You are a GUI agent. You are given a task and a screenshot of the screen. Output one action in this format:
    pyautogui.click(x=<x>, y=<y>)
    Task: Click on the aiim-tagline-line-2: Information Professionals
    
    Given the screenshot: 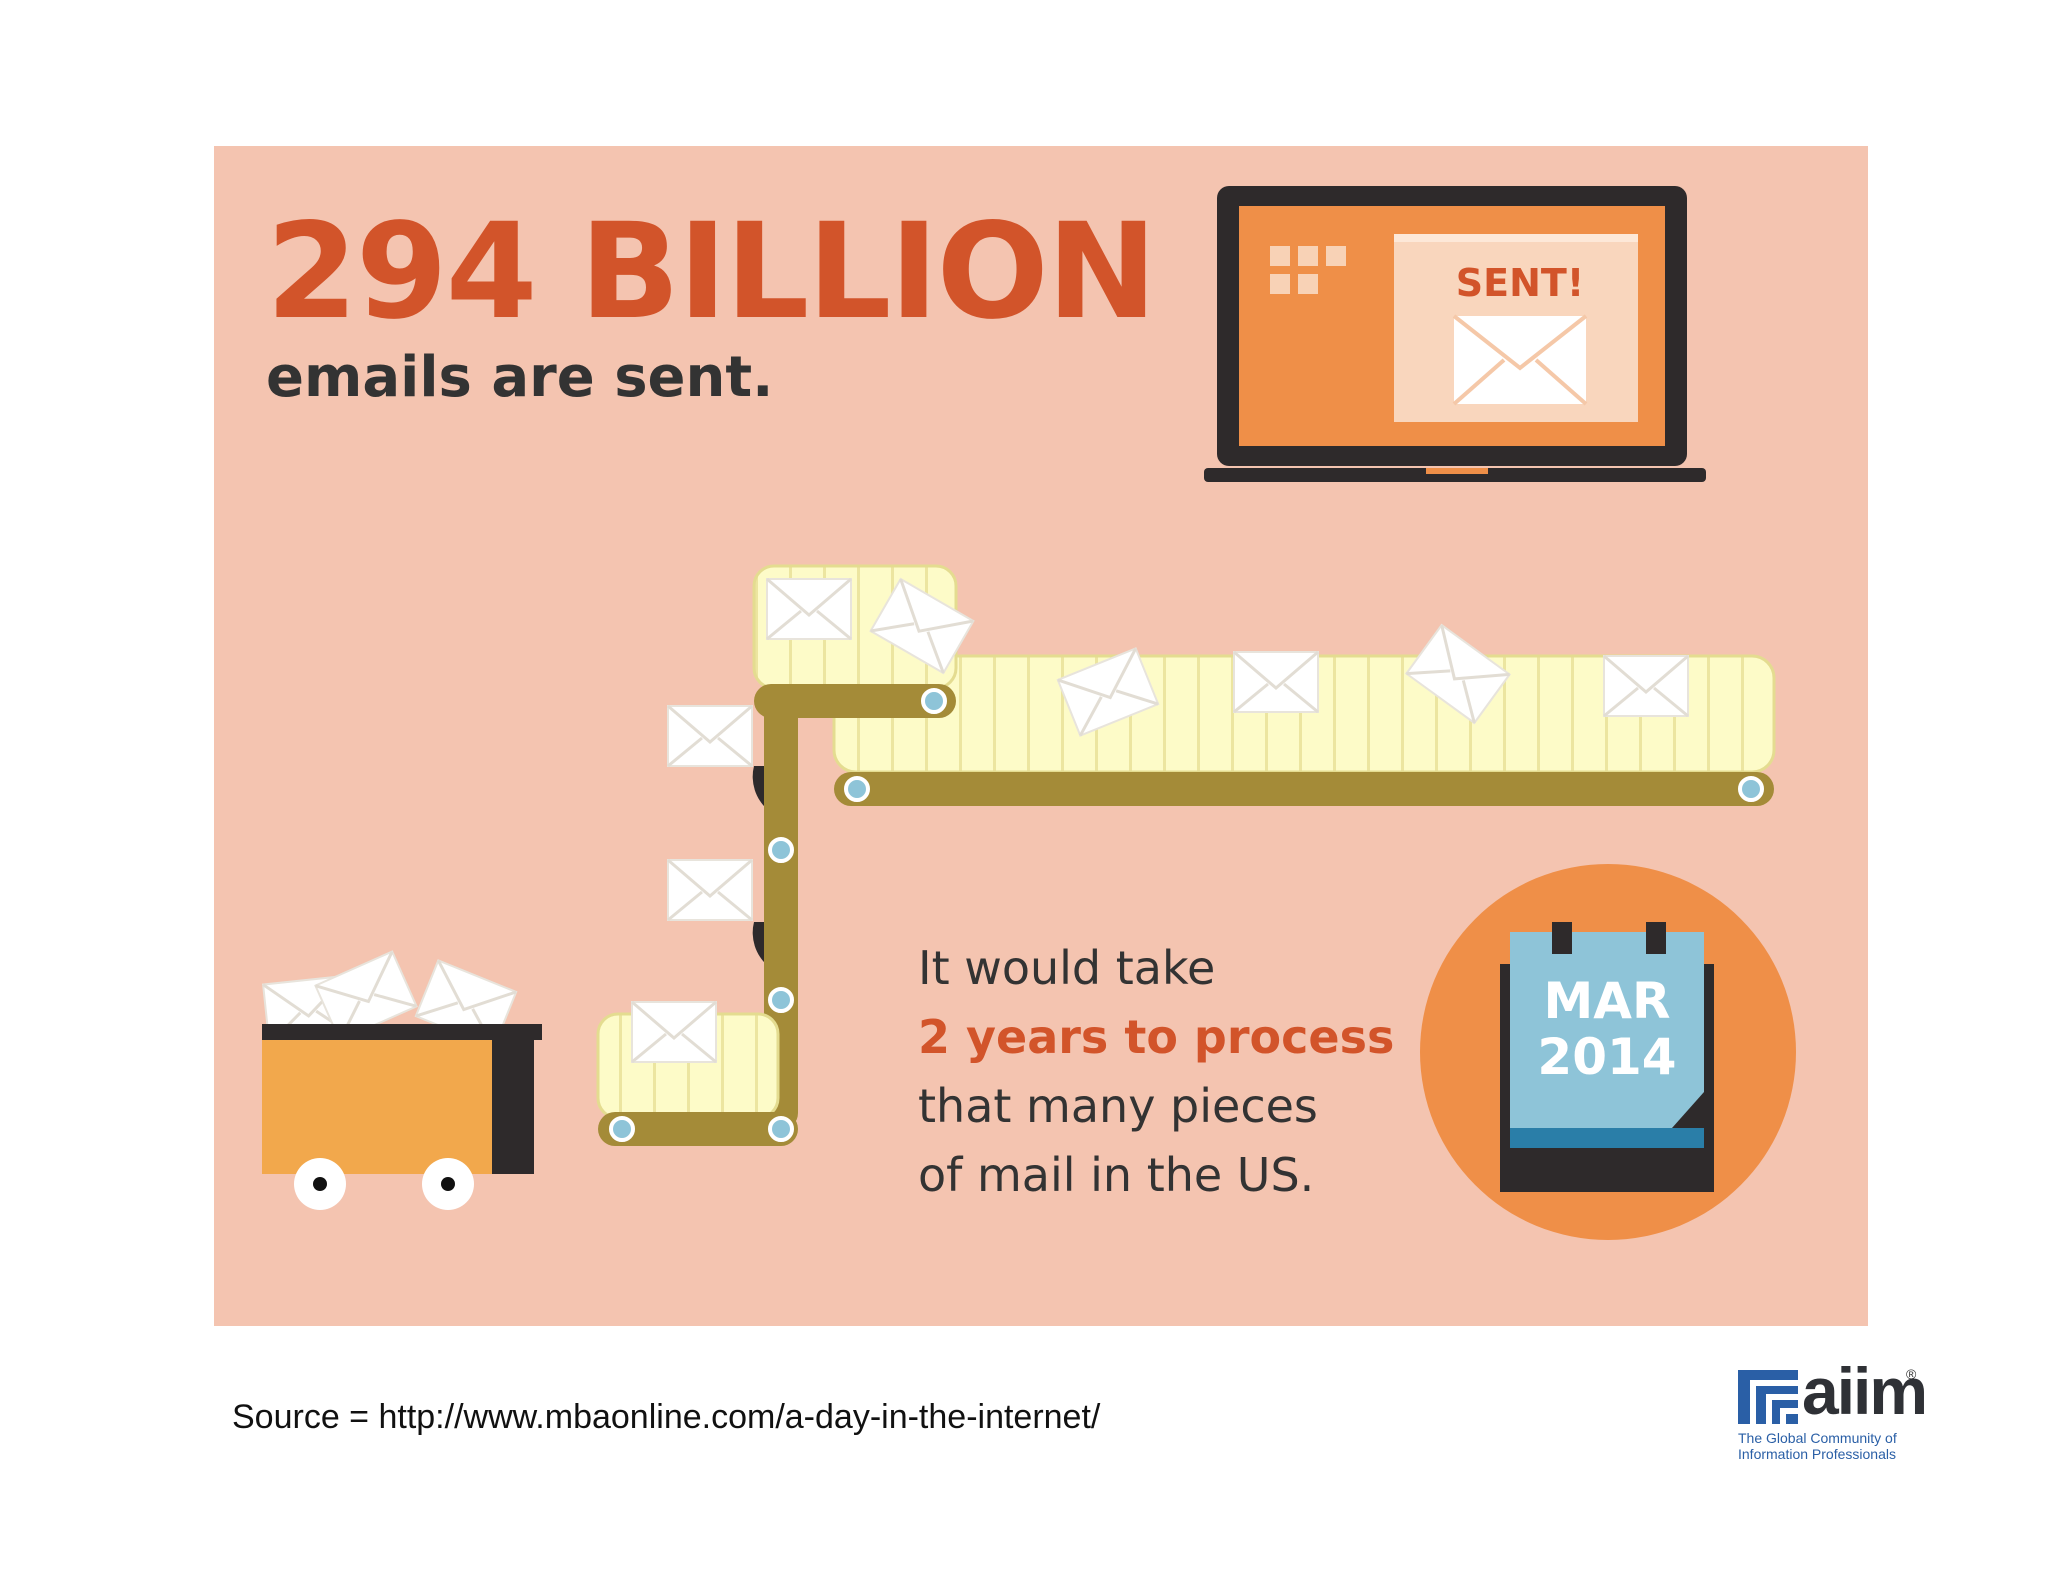 What is the action you would take?
    pyautogui.click(x=1817, y=1454)
    